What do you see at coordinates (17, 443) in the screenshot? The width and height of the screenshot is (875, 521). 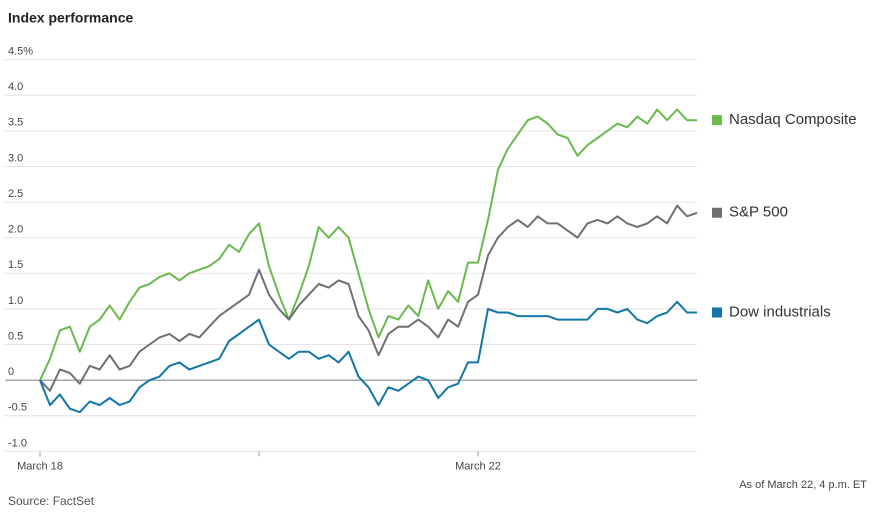 I see `y-tick-label: -1.0` at bounding box center [17, 443].